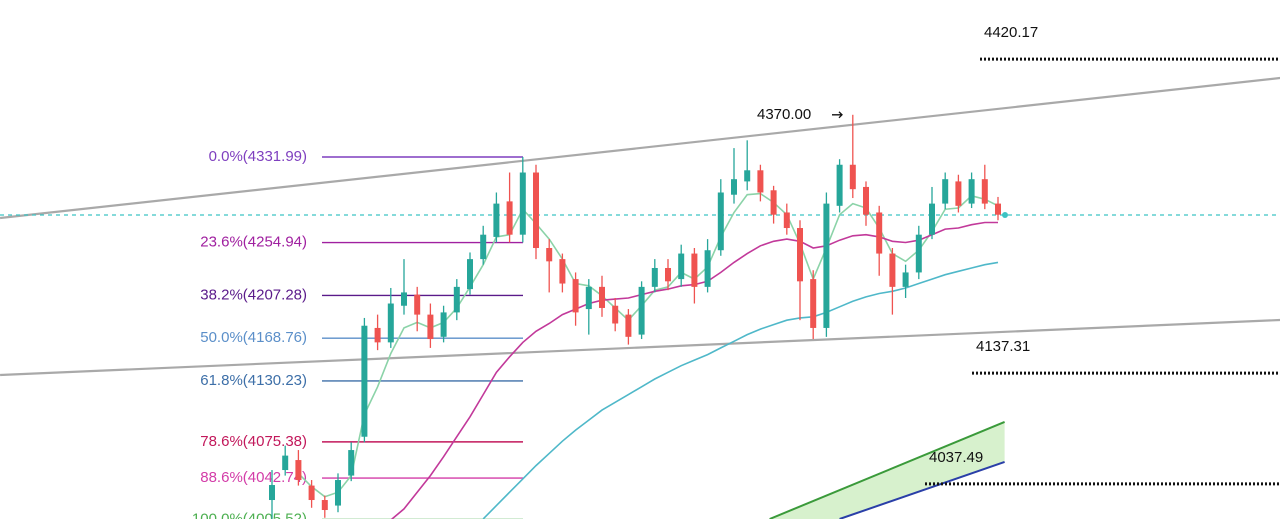 The height and width of the screenshot is (519, 1280). Describe the element at coordinates (258, 156) in the screenshot. I see `fib-label: 0.0%(4331.99)` at that location.